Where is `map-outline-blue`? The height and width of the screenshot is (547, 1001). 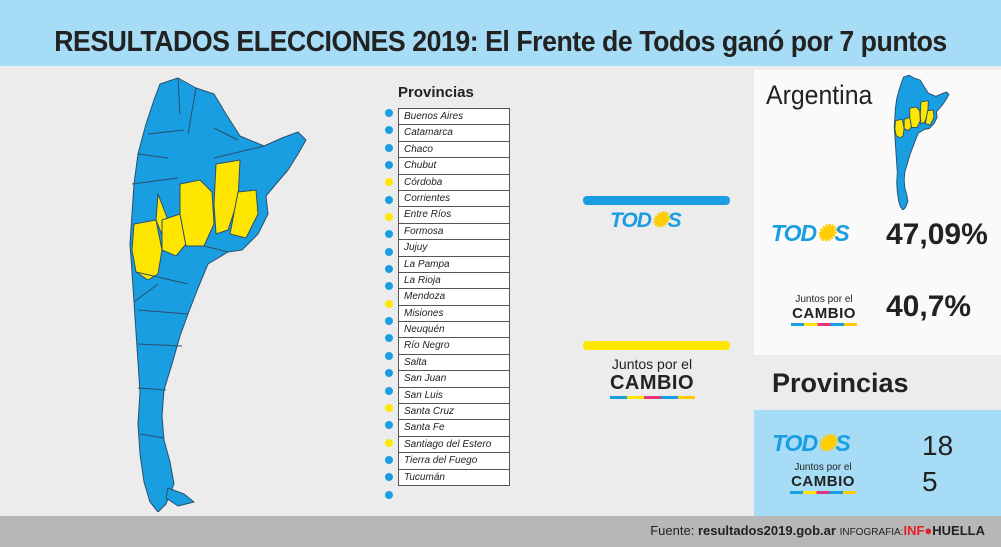
map-outline-blue is located at coordinates (218, 294).